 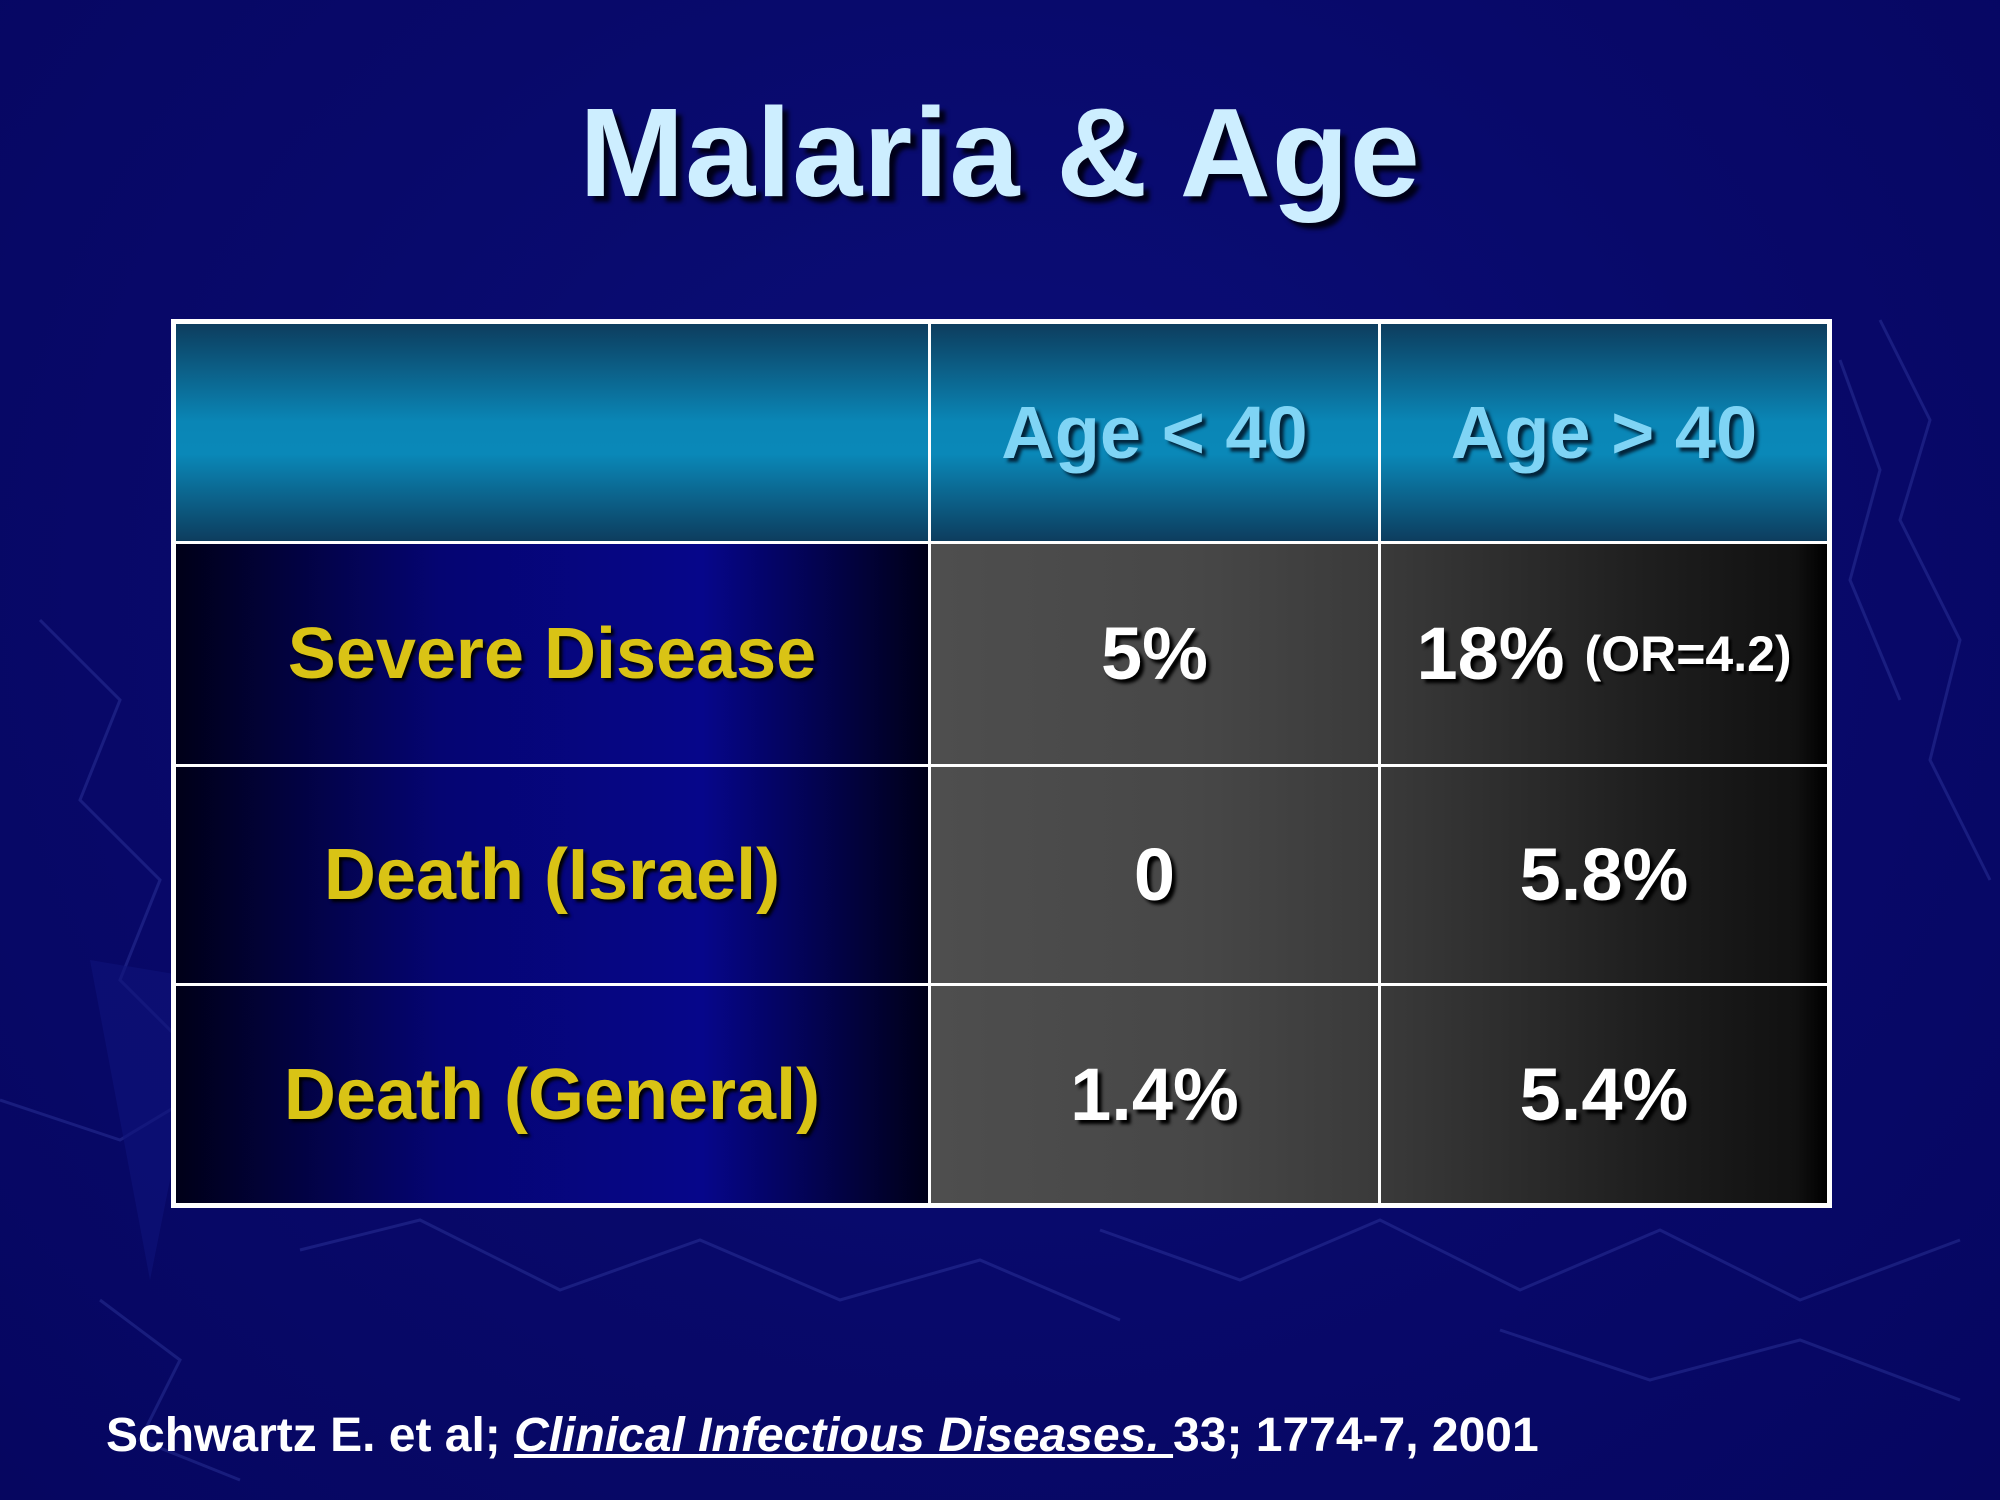 I want to click on row-label-severe-disease: Severe Disease, so click(x=552, y=653).